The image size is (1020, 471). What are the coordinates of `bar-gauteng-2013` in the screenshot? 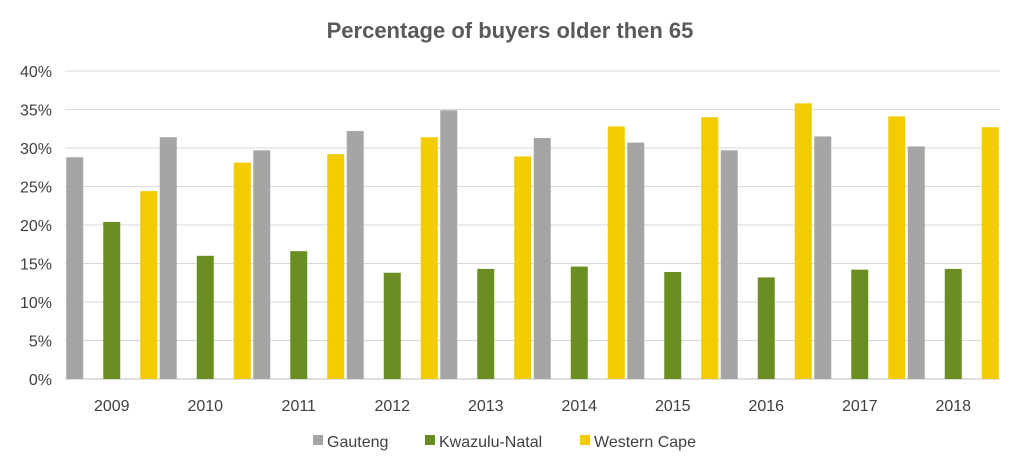 It's located at (449, 245).